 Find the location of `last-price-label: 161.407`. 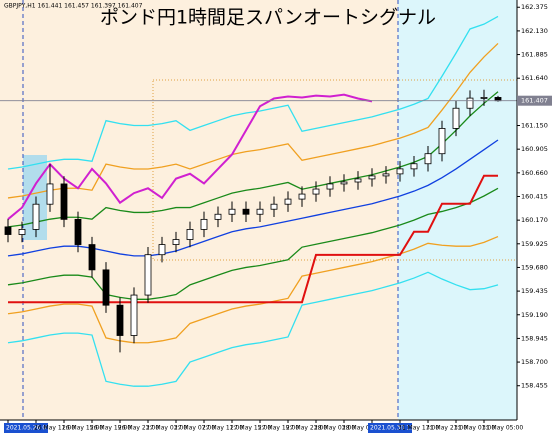

last-price-label: 161.407 is located at coordinates (534, 101).